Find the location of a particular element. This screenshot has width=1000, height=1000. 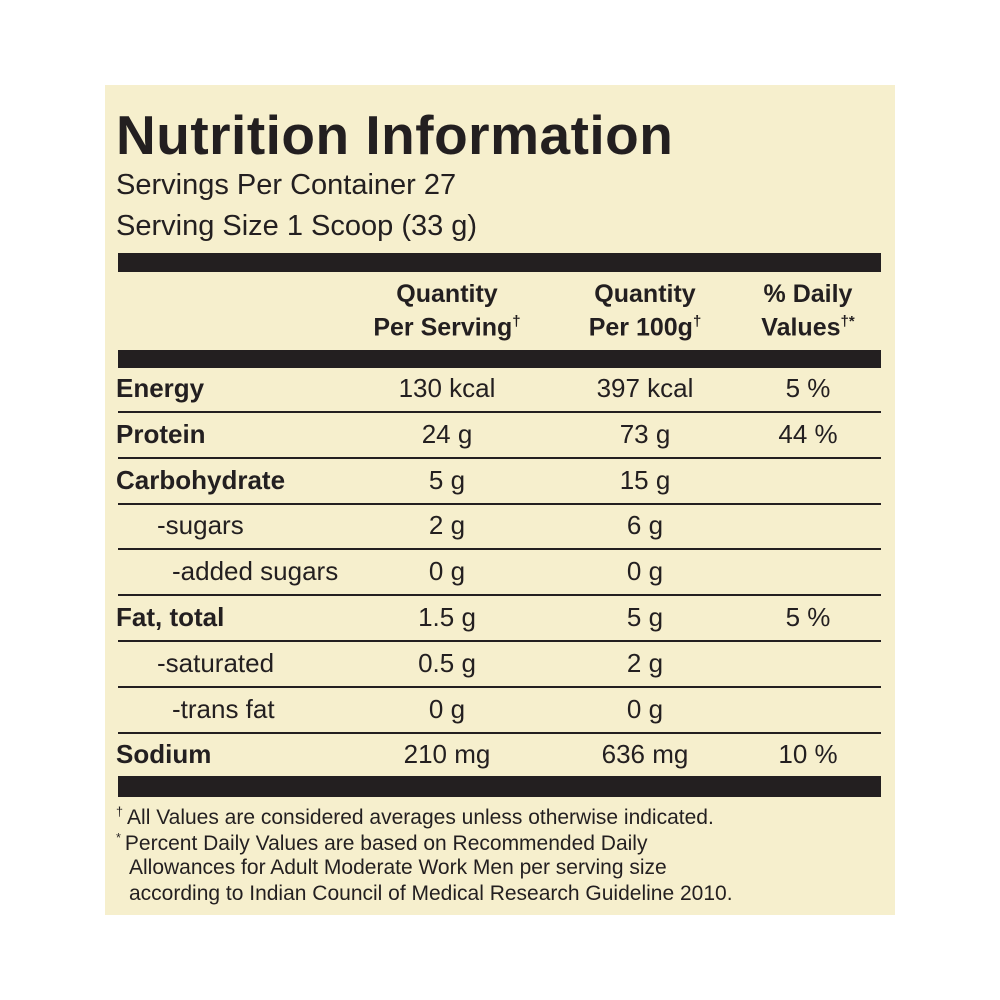

row-value: 397 kcal is located at coordinates (645, 388).